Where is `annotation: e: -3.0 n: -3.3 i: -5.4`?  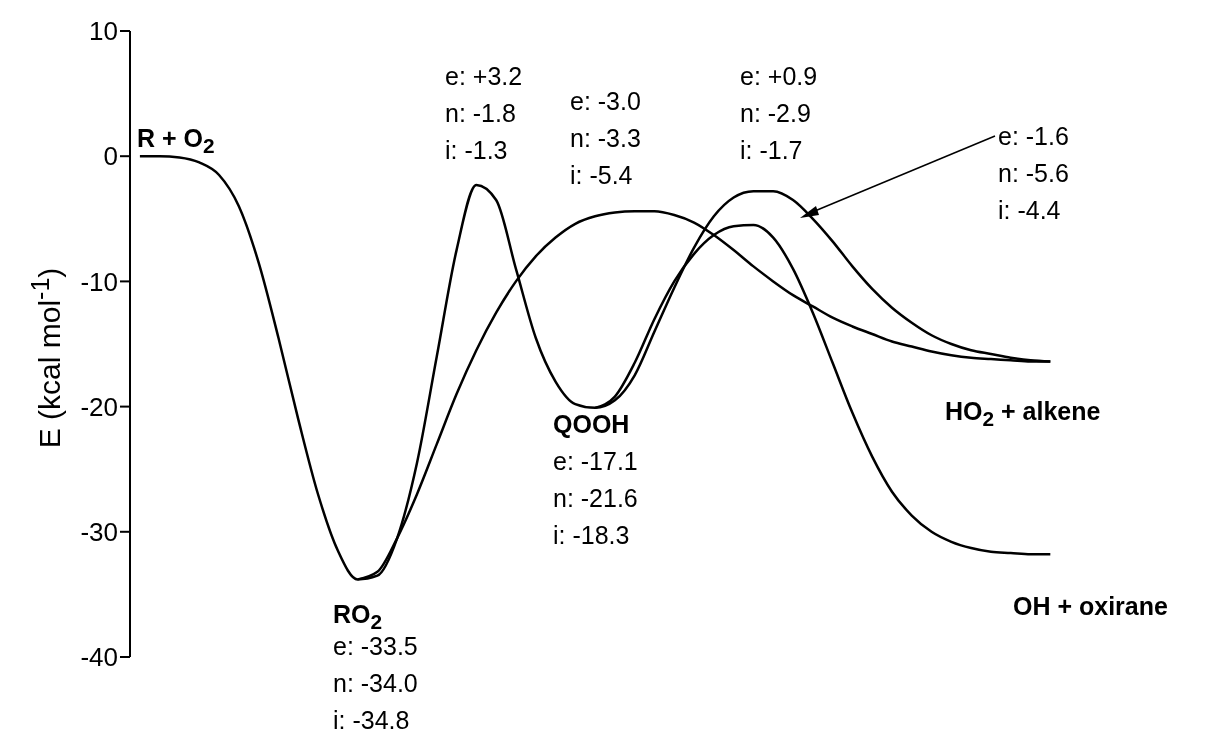
annotation: e: -3.0 n: -3.3 i: -5.4 is located at coordinates (605, 138).